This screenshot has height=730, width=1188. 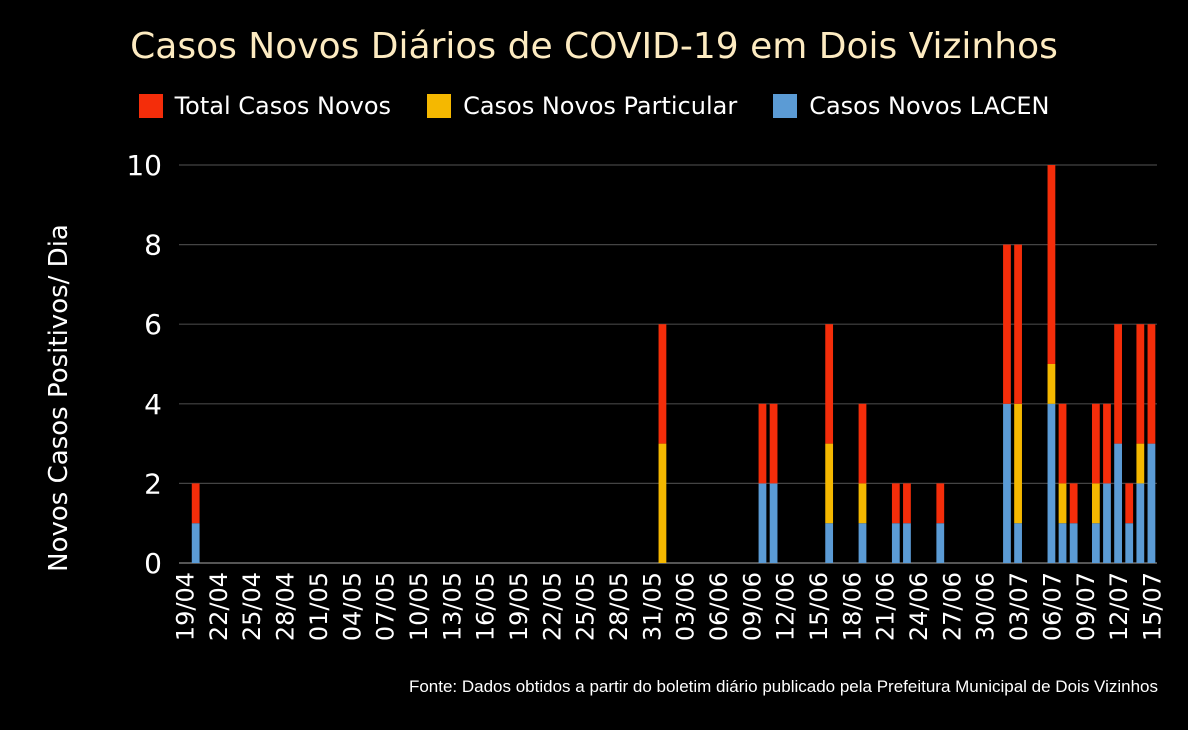 I want to click on x-tick-label: 07/05, so click(x=386, y=606).